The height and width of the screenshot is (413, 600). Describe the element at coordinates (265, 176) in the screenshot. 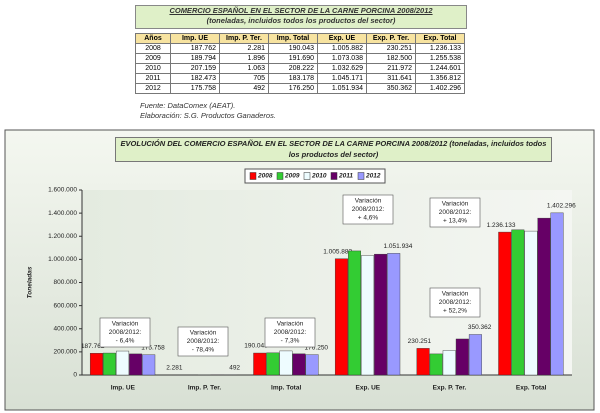

I see `legend-label: 2008` at that location.